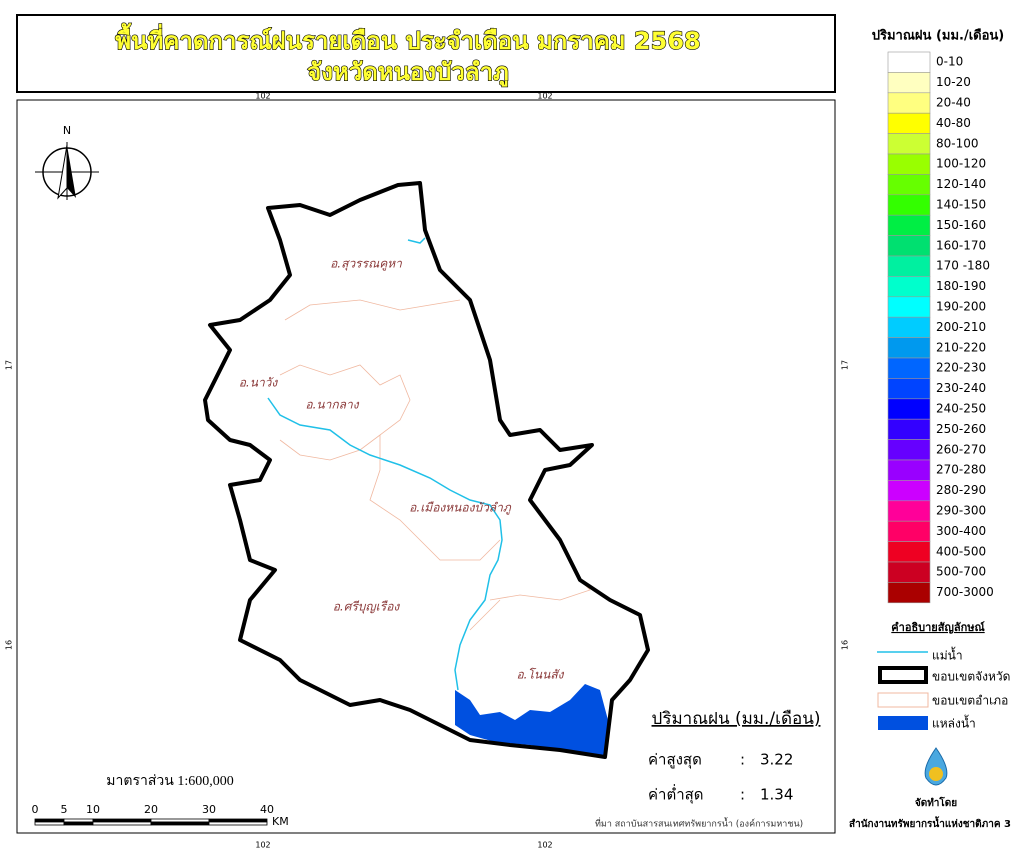 The width and height of the screenshot is (1024, 857). Describe the element at coordinates (676, 794) in the screenshot. I see `stats-label: ค่าต่ำสุด` at that location.